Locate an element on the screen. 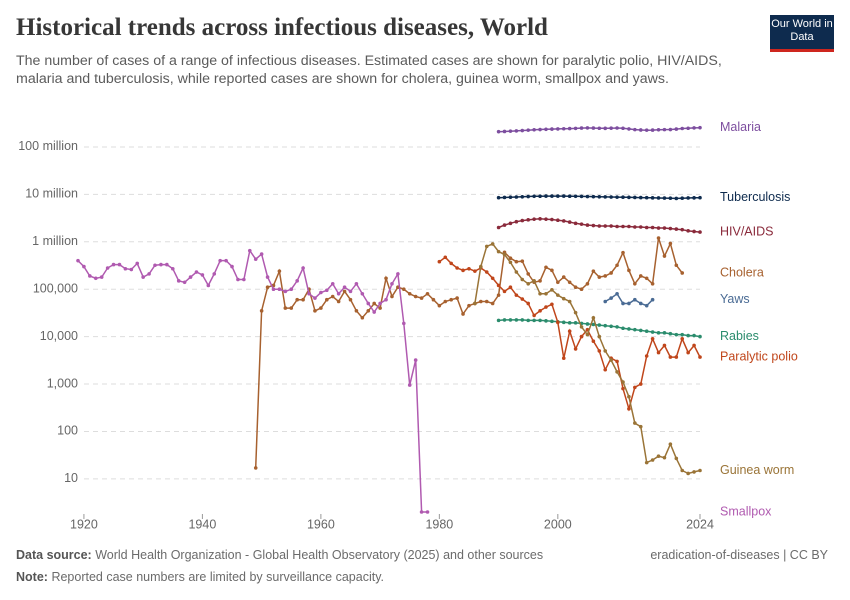  x-tick-label: 1920 is located at coordinates (84, 524).